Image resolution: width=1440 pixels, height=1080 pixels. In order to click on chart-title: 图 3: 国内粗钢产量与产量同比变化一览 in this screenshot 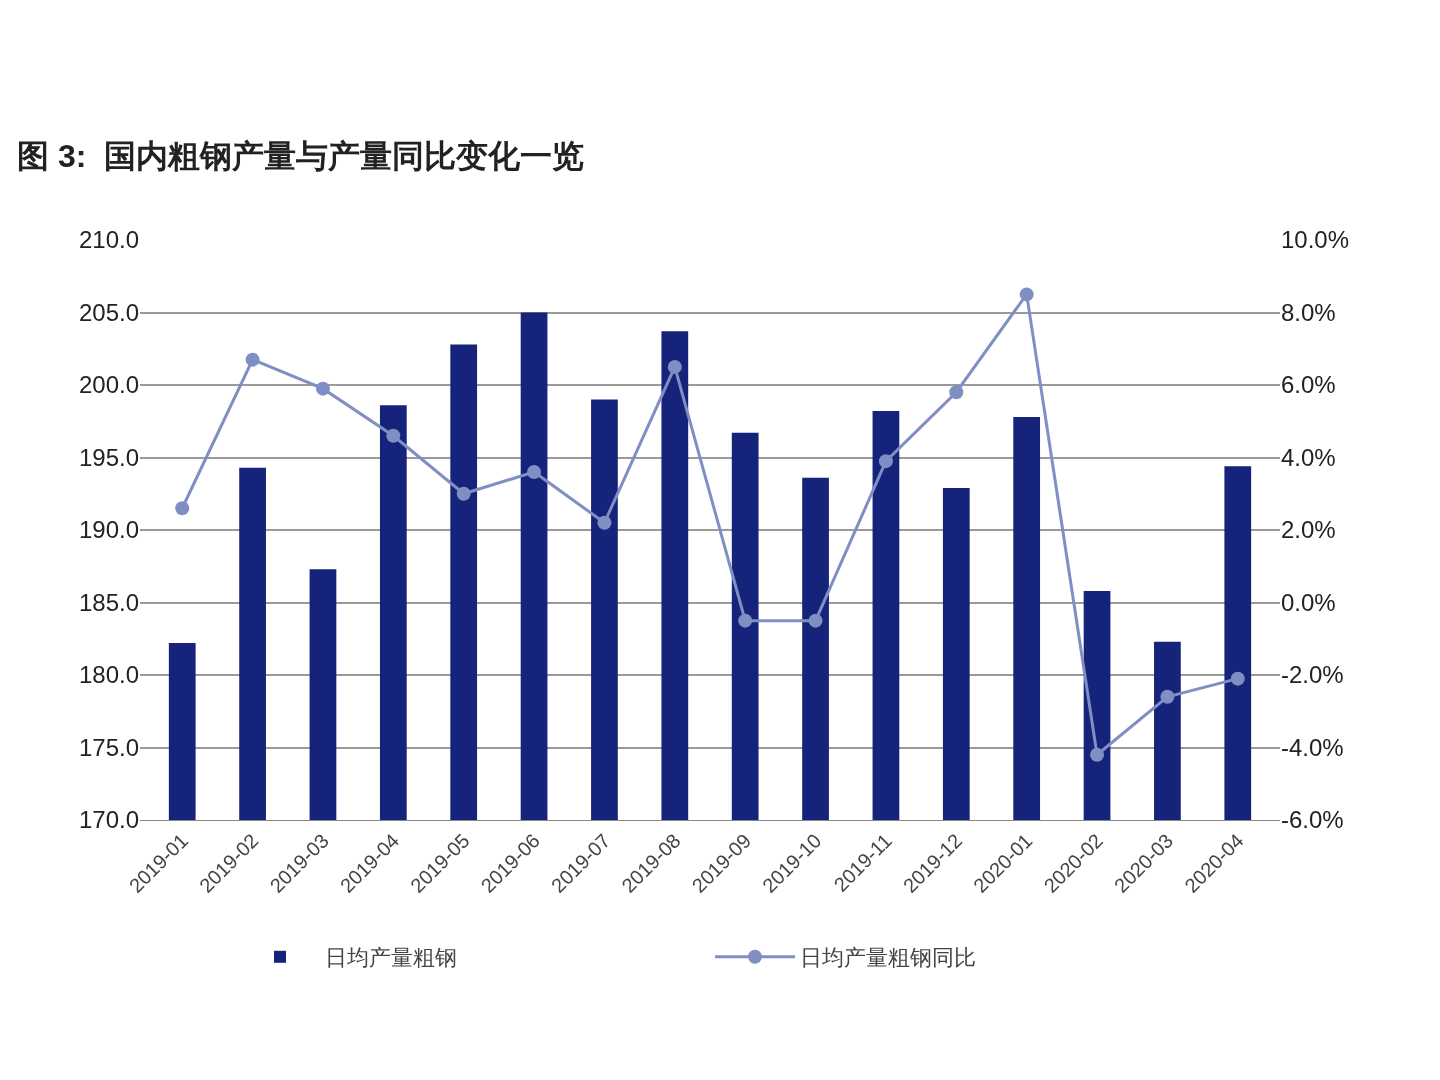, I will do `click(301, 156)`.